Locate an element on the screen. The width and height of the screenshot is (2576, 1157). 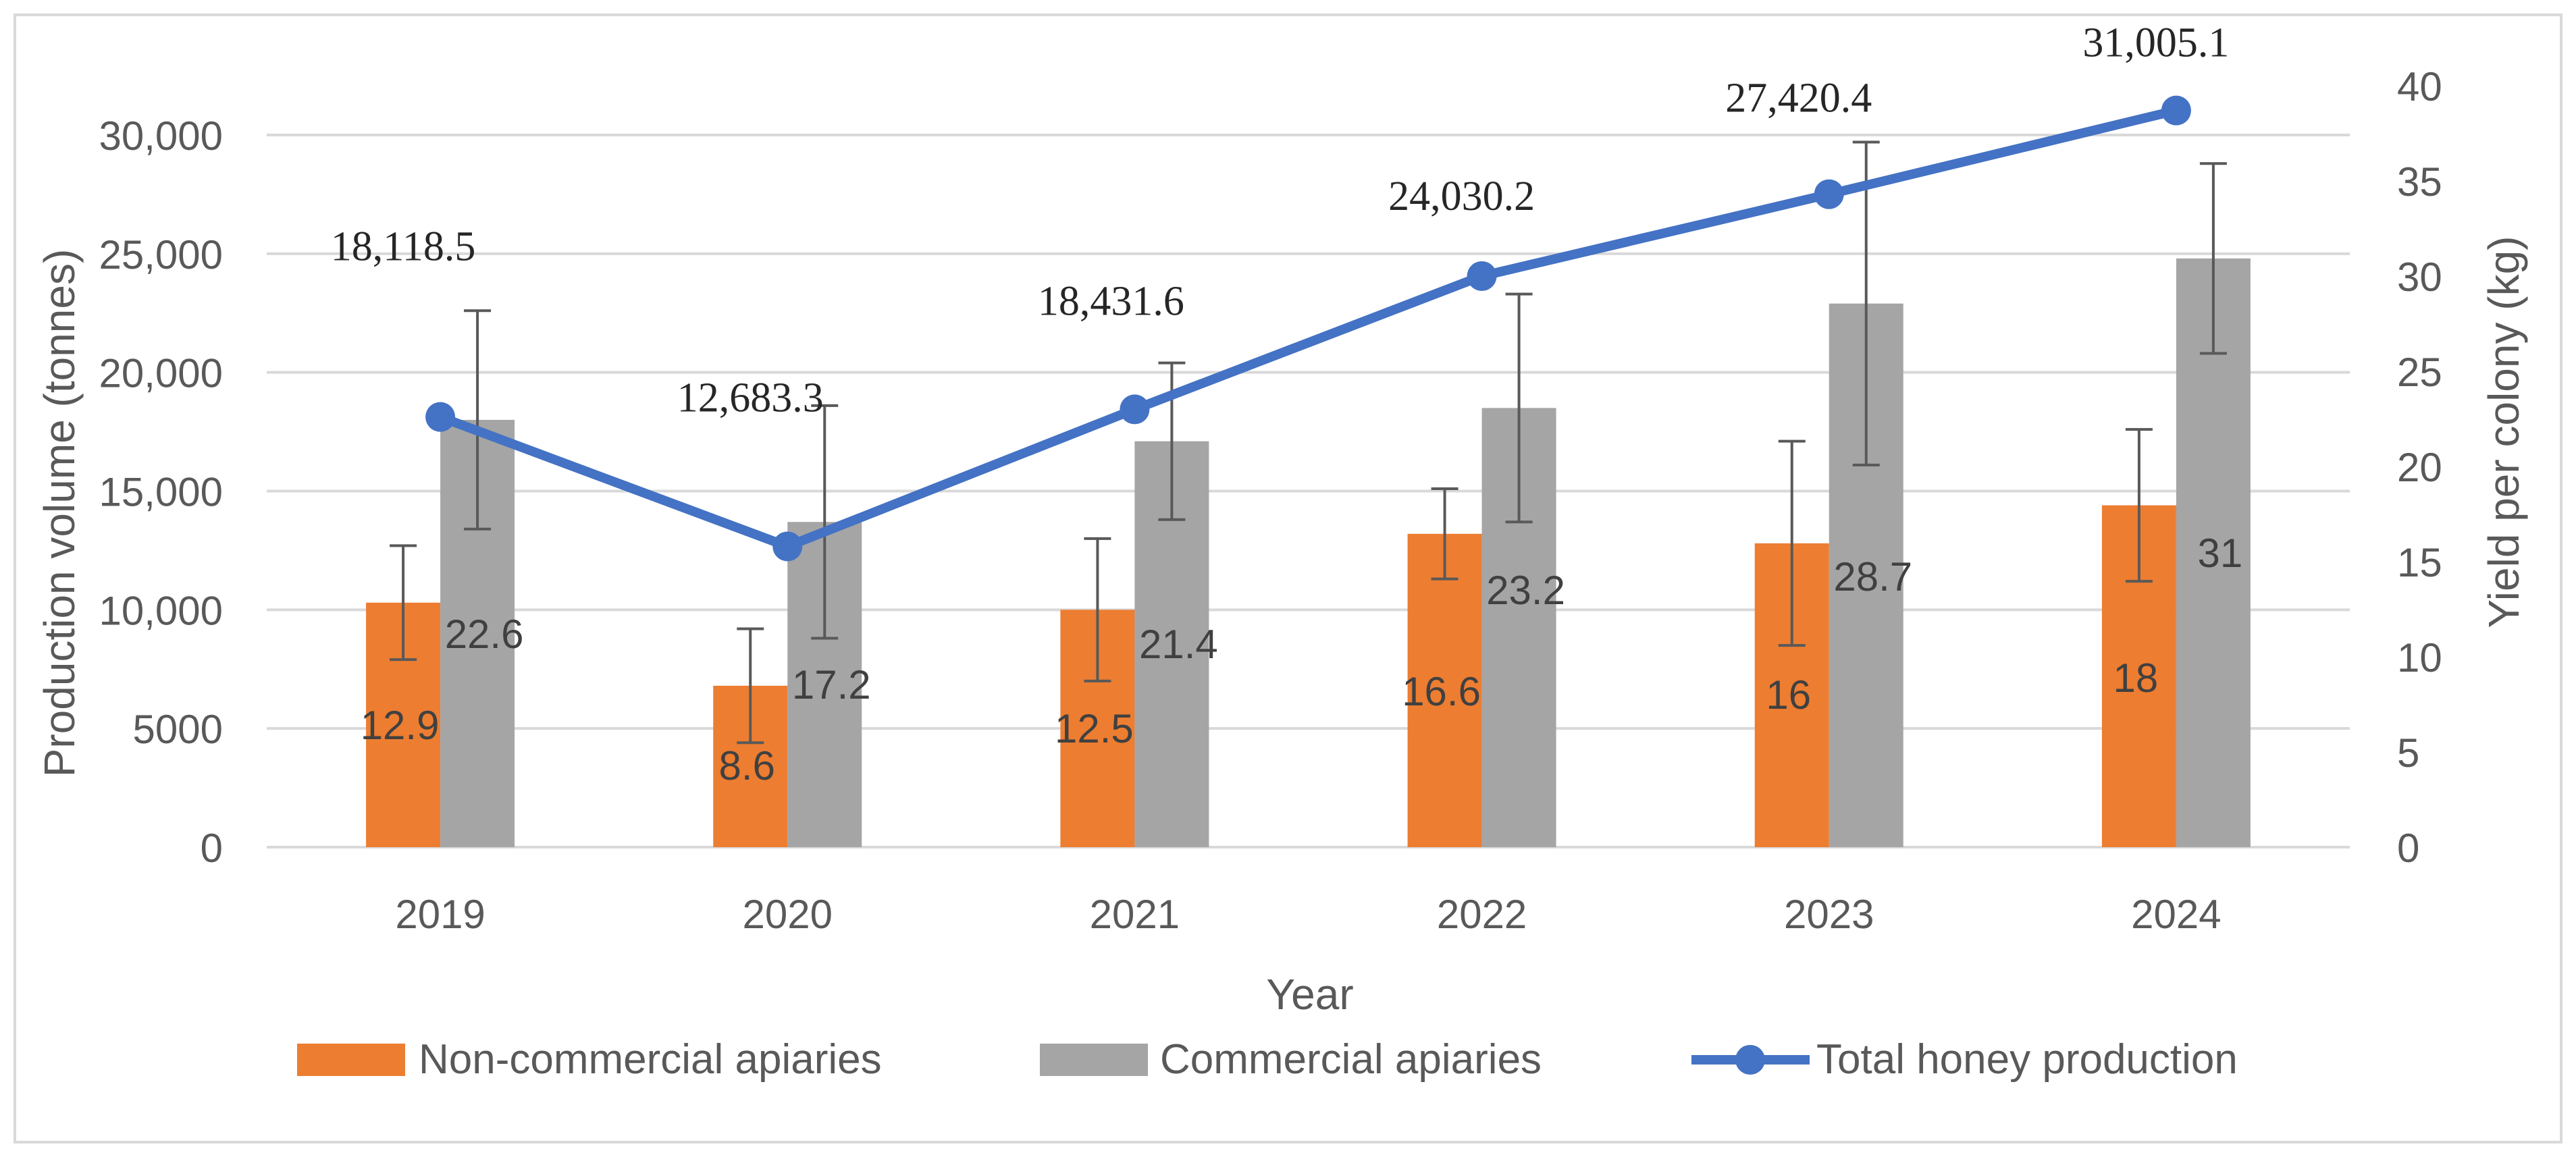
y-axis-left-title: Production volume (tonnes) is located at coordinates (59, 513).